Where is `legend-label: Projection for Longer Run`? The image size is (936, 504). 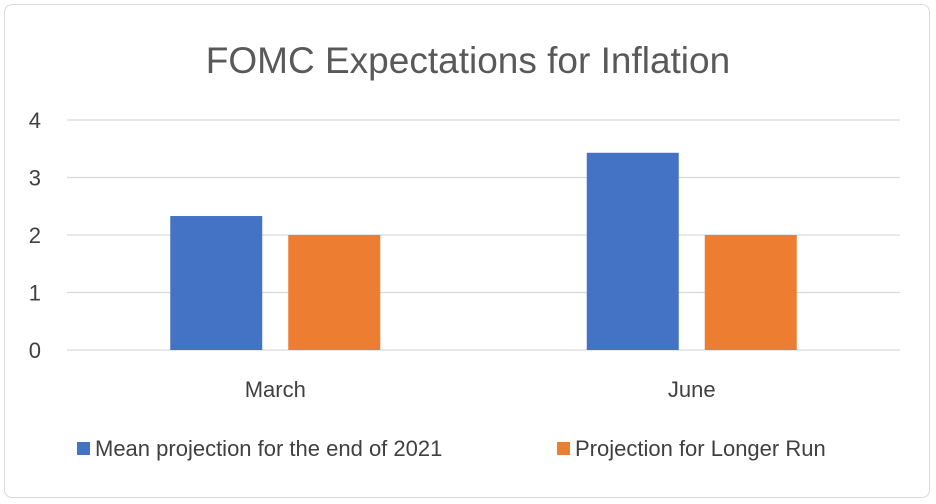
legend-label: Projection for Longer Run is located at coordinates (700, 448).